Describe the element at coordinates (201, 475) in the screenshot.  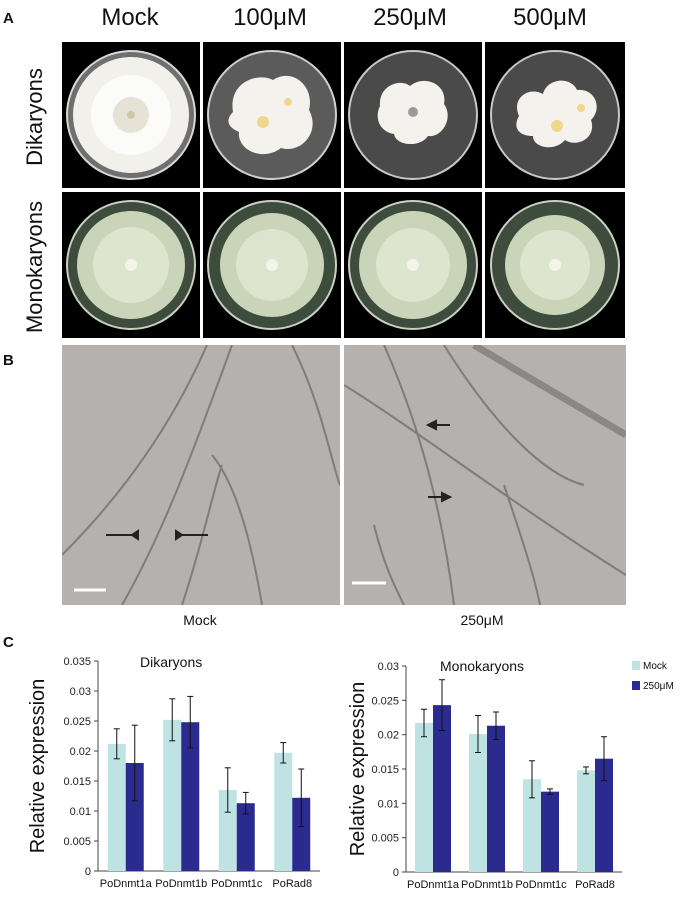
I see `micrograph-mock` at that location.